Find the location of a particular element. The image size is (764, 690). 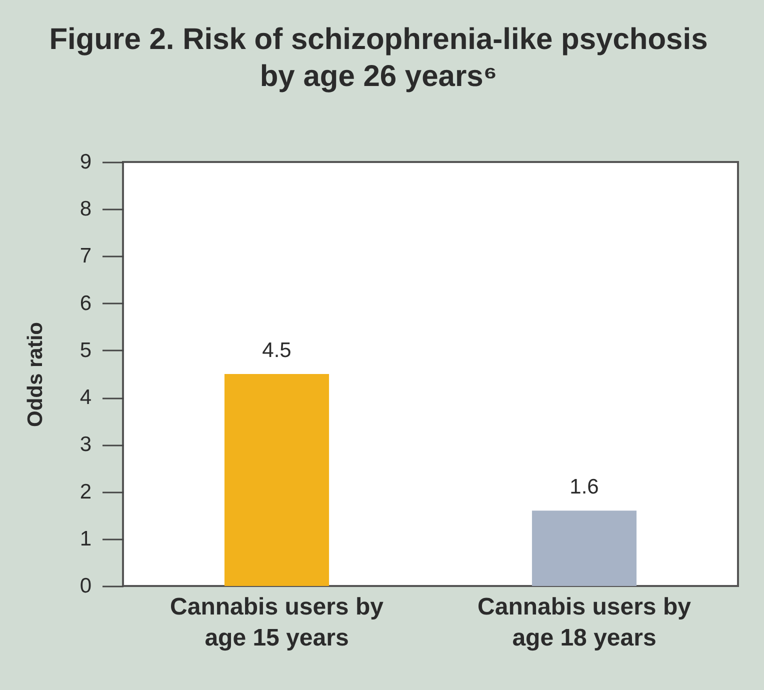

y-tick-label: 0 is located at coordinates (86, 586).